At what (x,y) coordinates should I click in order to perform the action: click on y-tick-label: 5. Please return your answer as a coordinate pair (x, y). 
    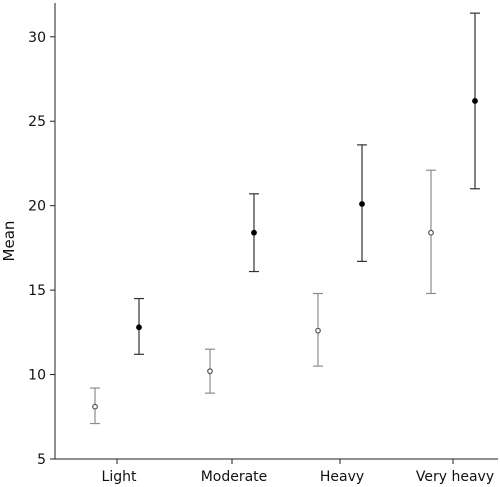
    Looking at the image, I should click on (41, 460).